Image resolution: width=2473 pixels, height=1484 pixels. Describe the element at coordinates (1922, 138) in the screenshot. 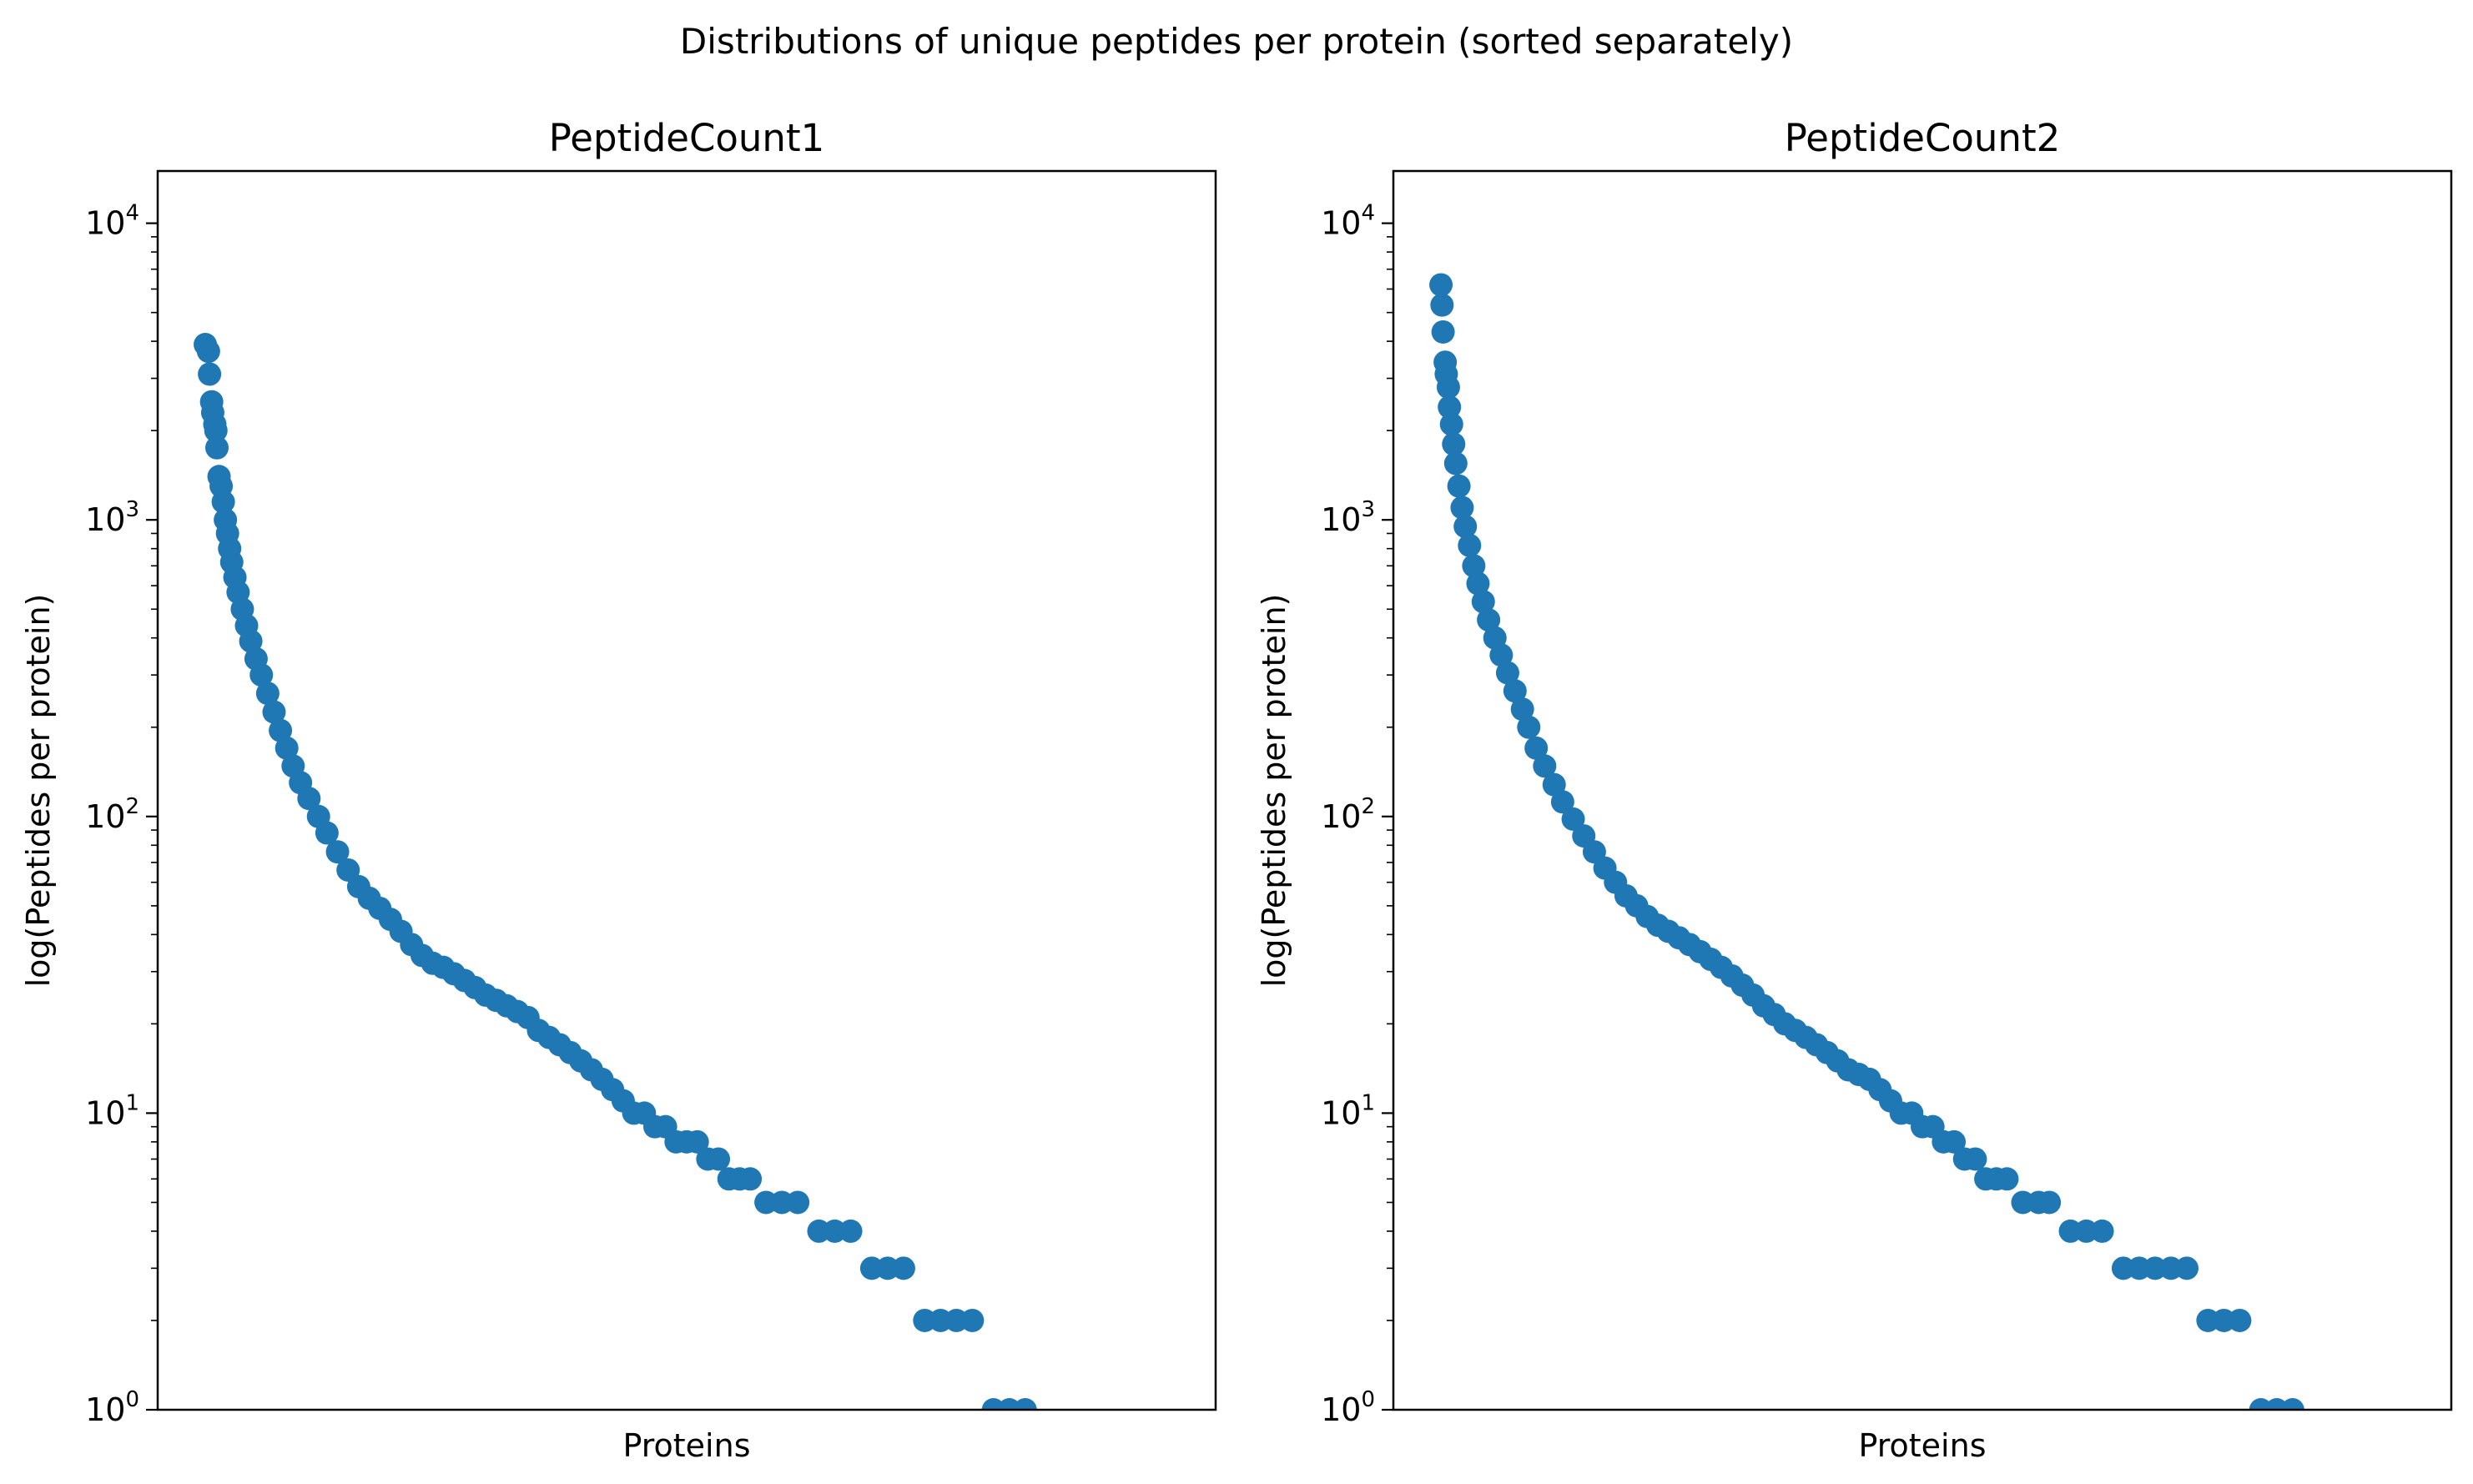

I see `subplot-title: PeptideCount2` at that location.